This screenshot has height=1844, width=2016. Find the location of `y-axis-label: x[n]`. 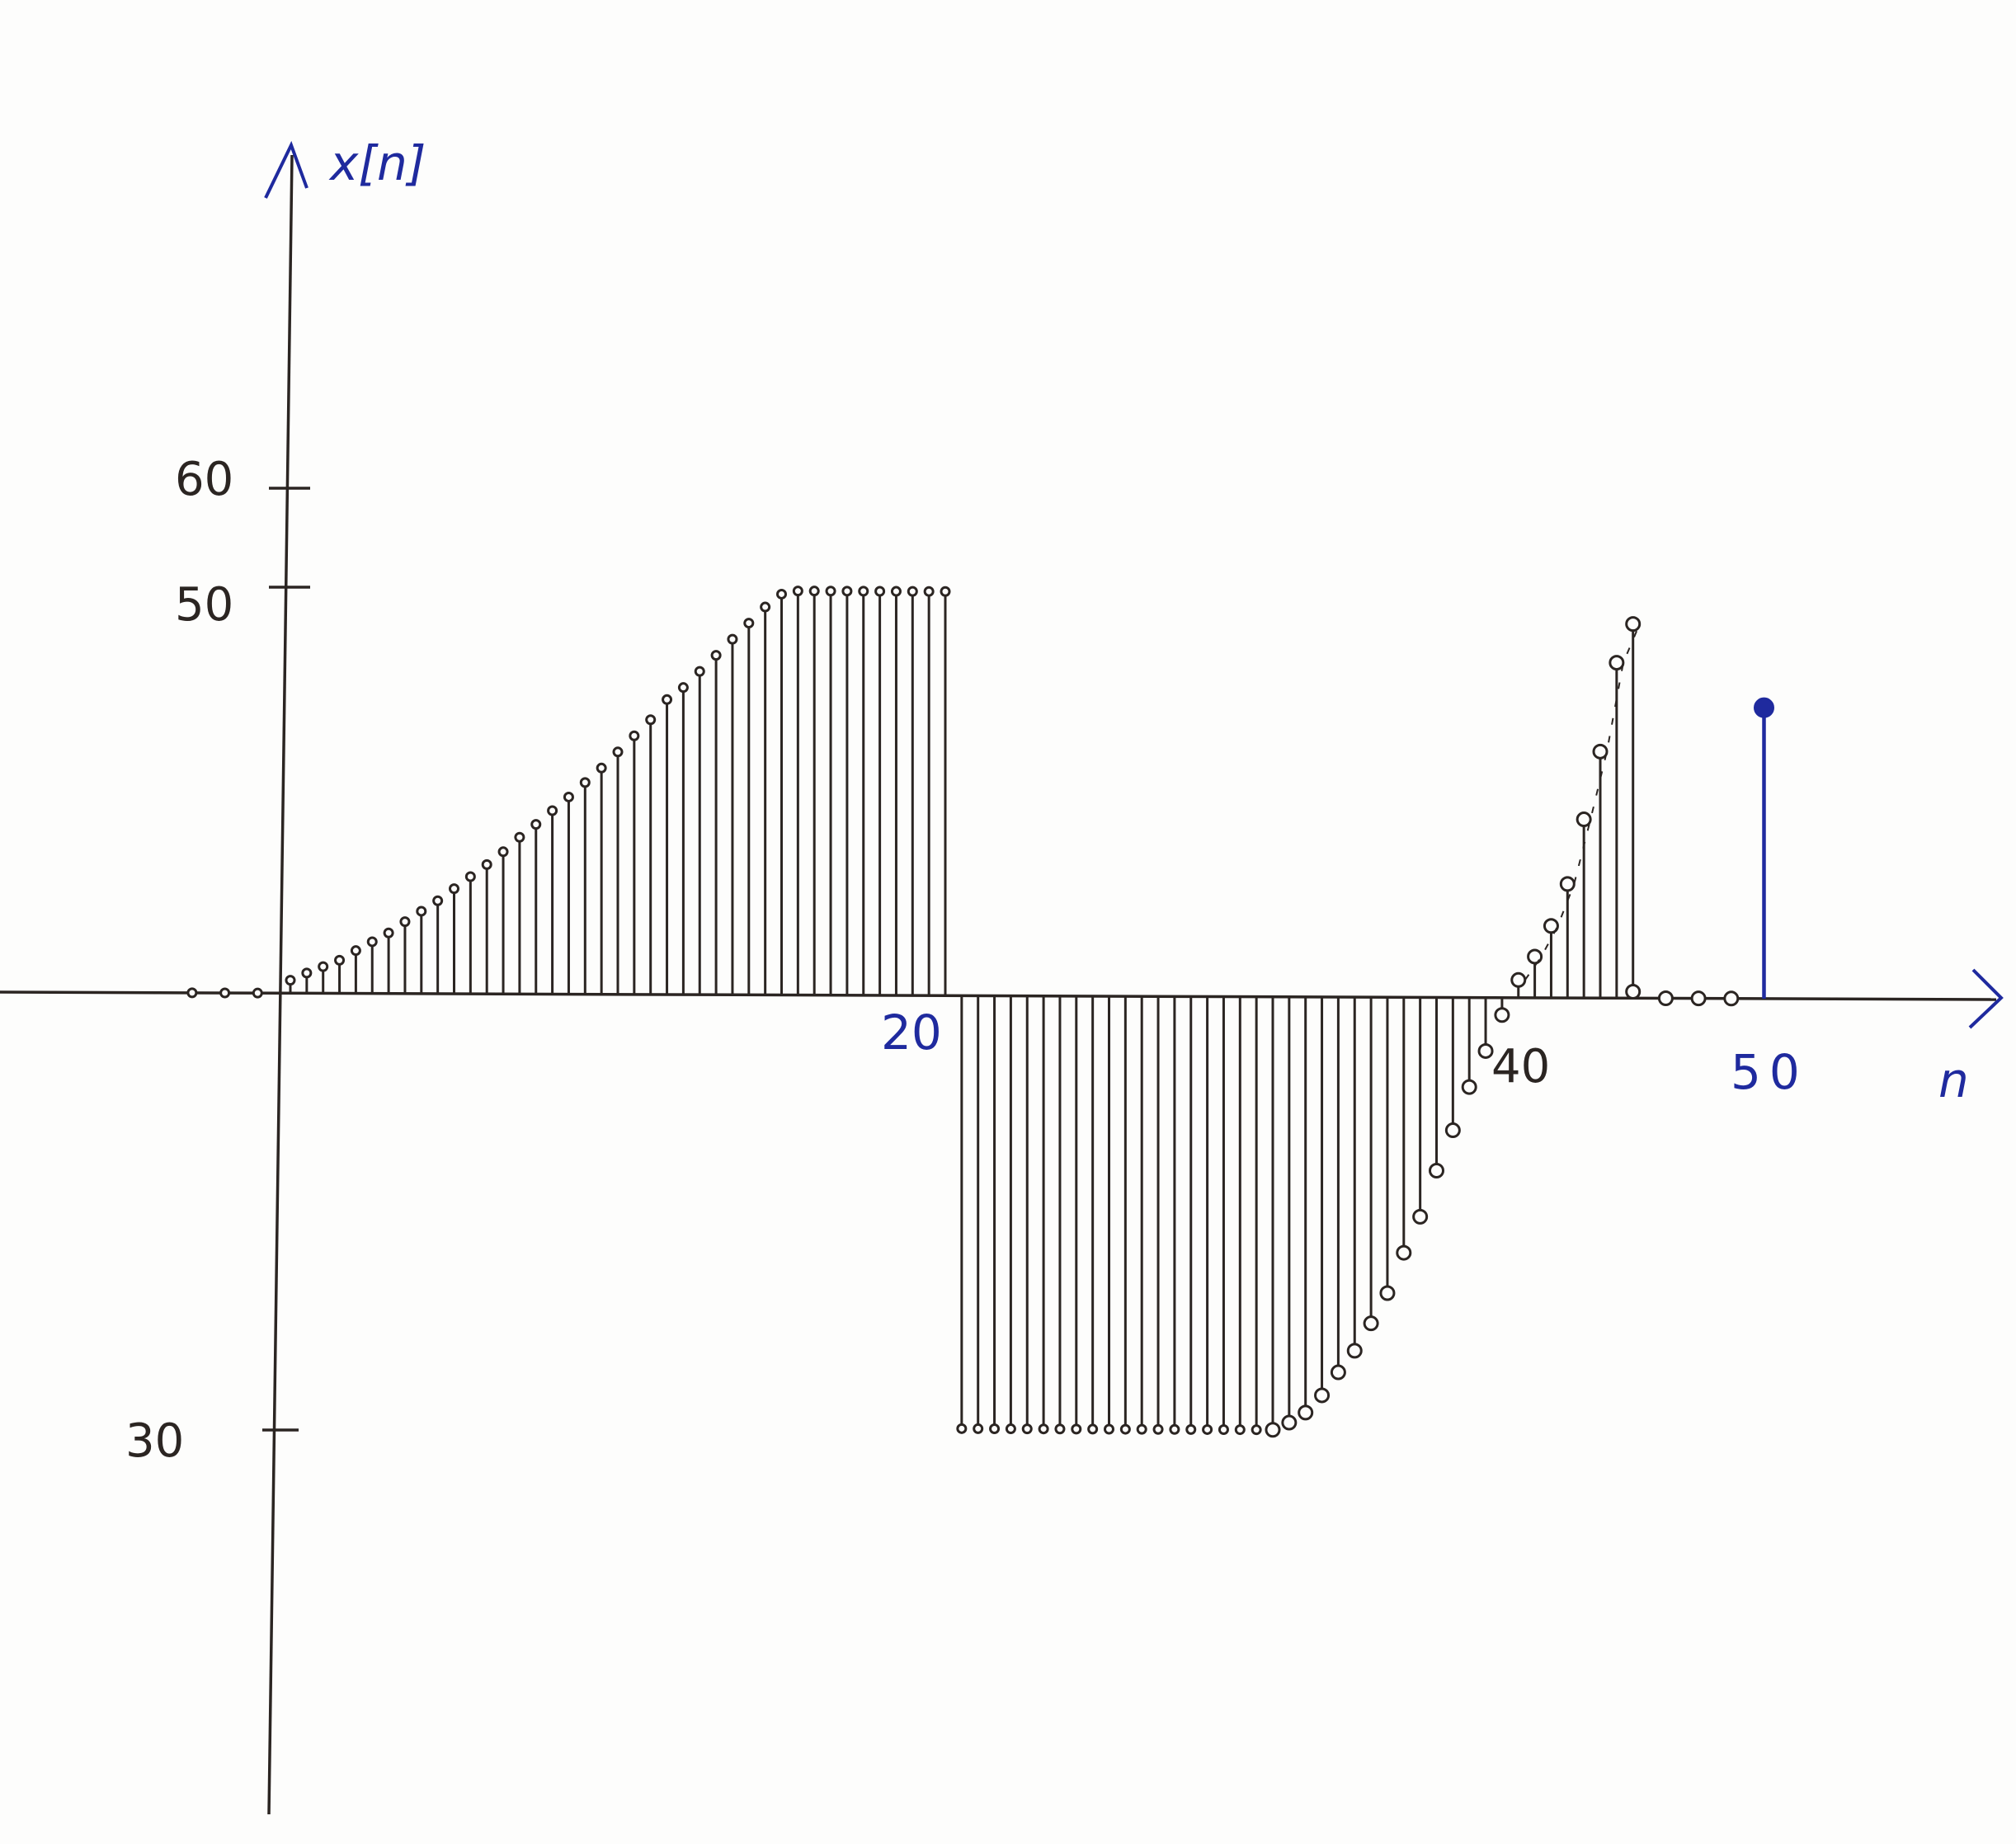

y-axis-label: x[n] is located at coordinates (377, 163).